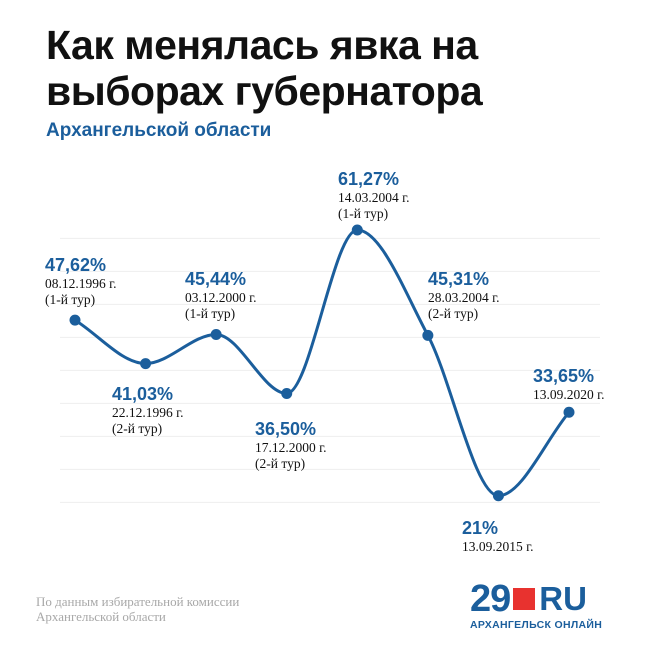  What do you see at coordinates (285, 429) in the screenshot?
I see `data-label-value: 36,50%` at bounding box center [285, 429].